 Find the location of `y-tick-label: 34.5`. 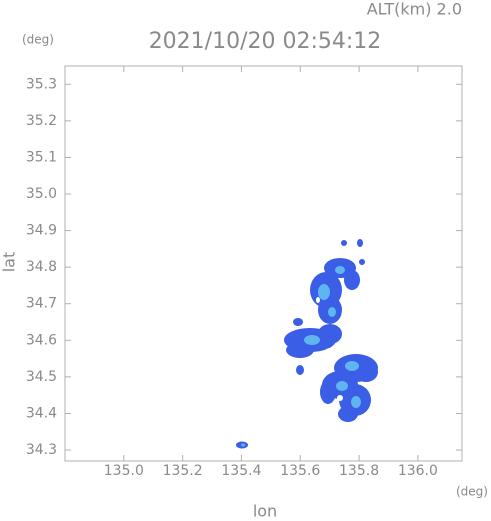

y-tick-label: 34.5 is located at coordinates (41, 377).